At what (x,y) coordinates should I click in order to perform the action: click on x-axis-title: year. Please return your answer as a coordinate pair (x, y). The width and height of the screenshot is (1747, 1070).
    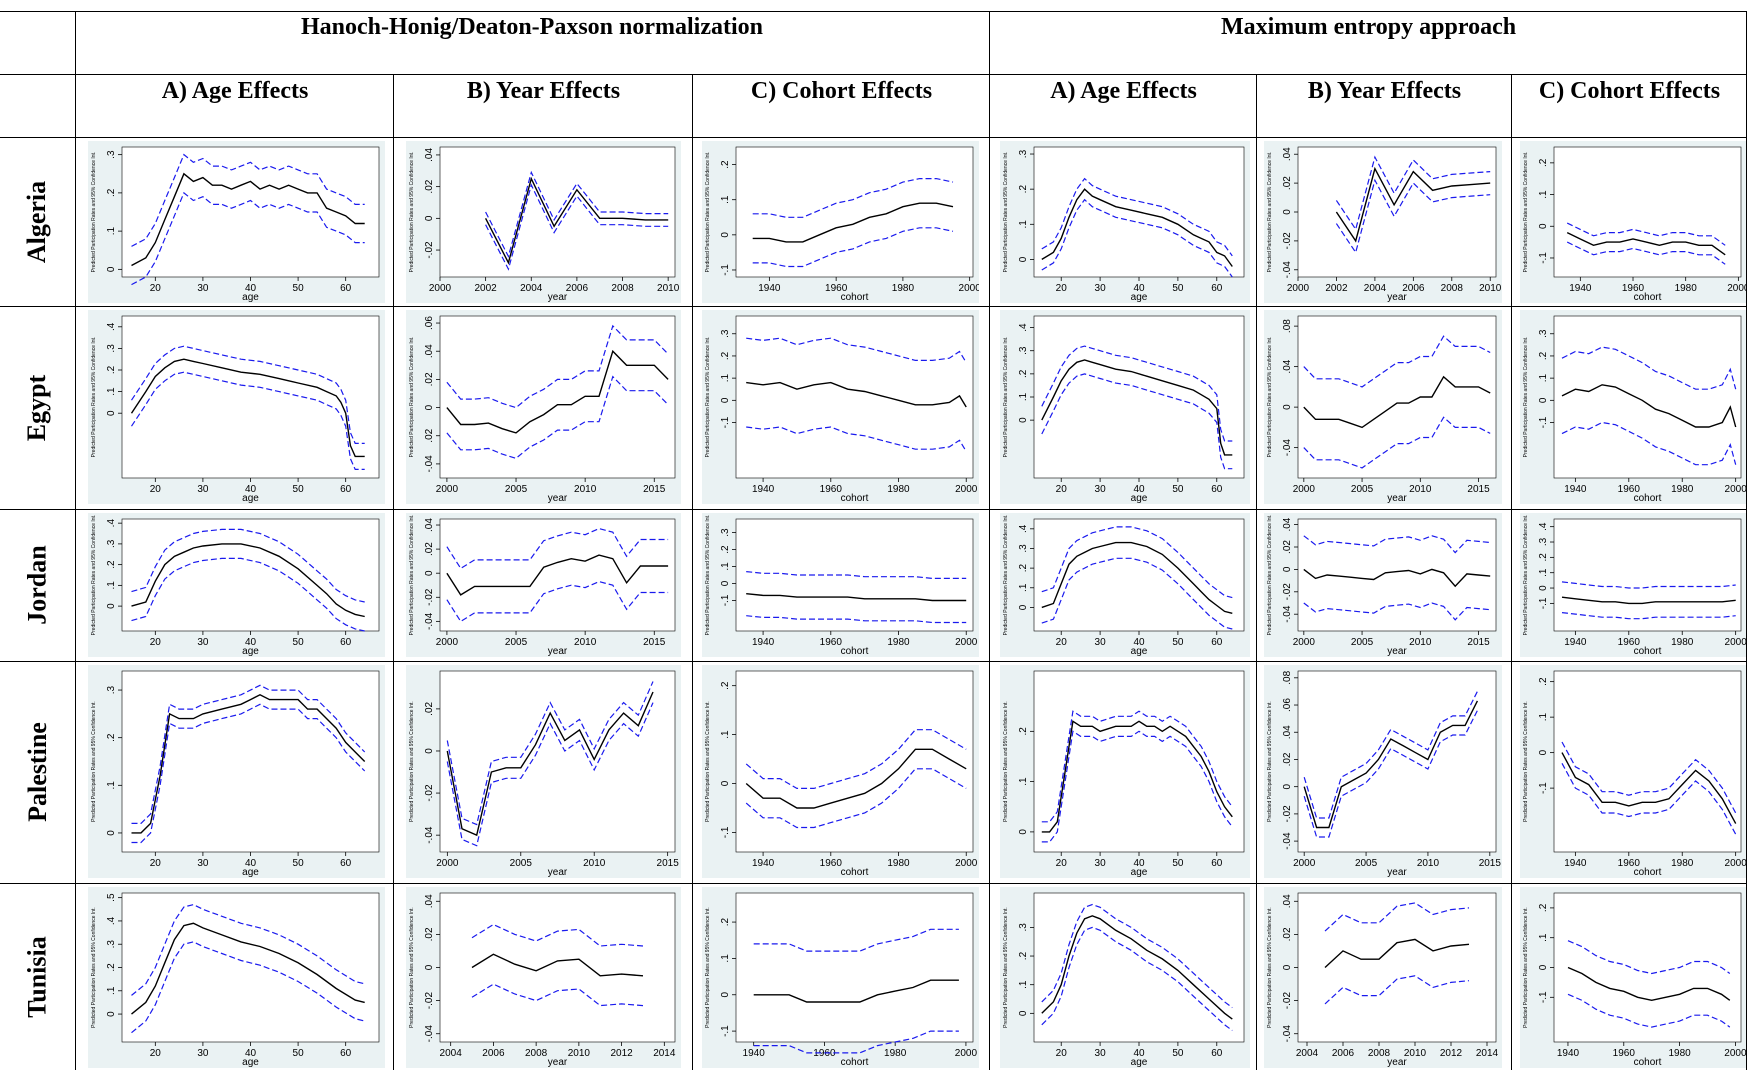
    Looking at the image, I should click on (1397, 872).